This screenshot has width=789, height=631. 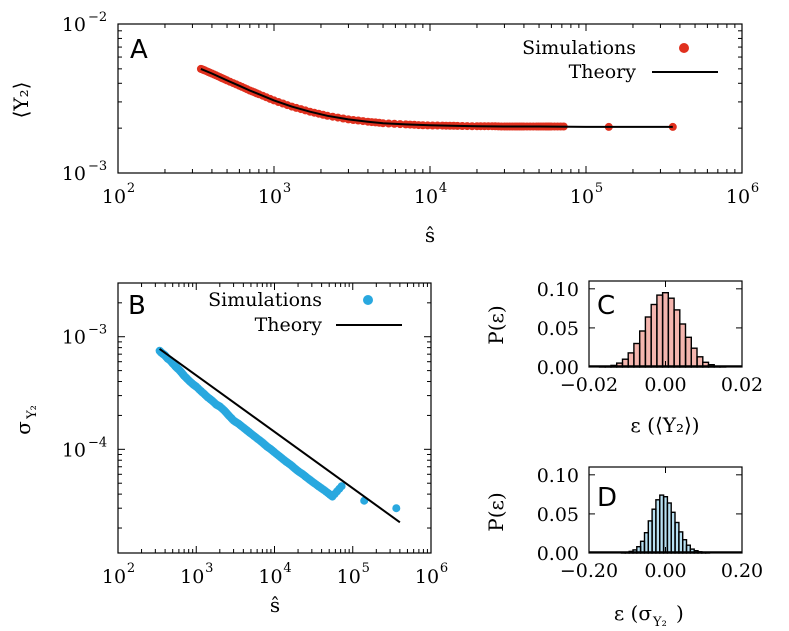 I want to click on panel-b-ytick-exp: −3, so click(x=97, y=330).